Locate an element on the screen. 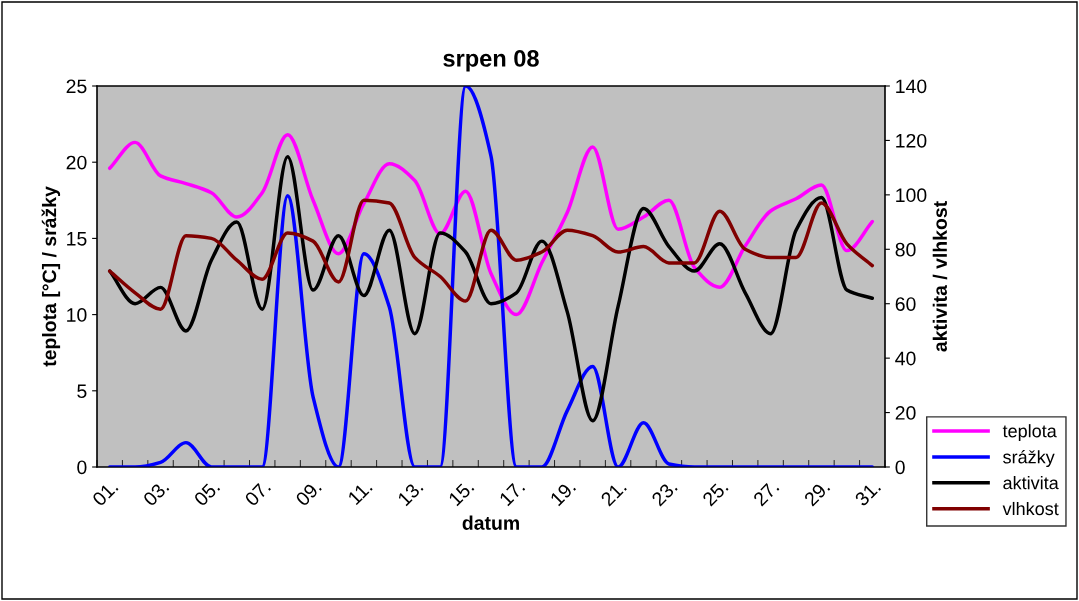 The image size is (1079, 601). y-tick-label: 0 is located at coordinates (82, 467).